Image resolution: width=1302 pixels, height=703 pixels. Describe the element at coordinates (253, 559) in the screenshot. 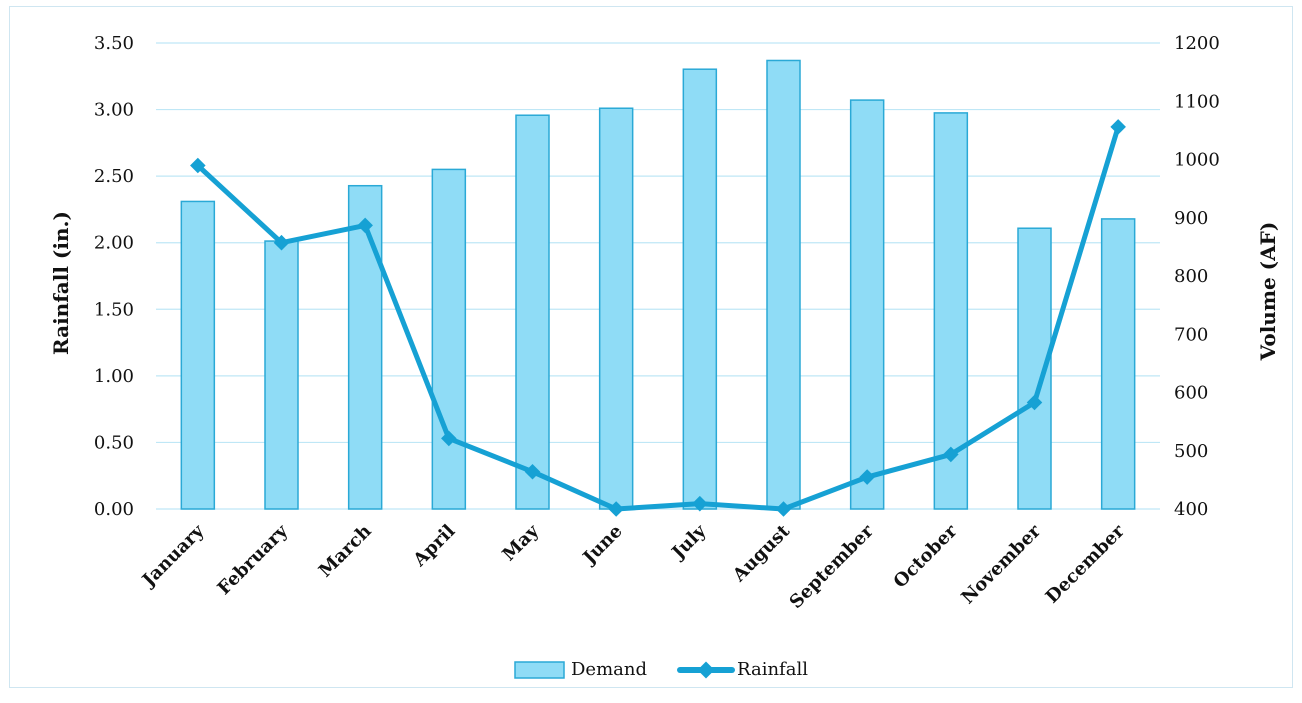

I see `x-axis-month-label: February` at that location.